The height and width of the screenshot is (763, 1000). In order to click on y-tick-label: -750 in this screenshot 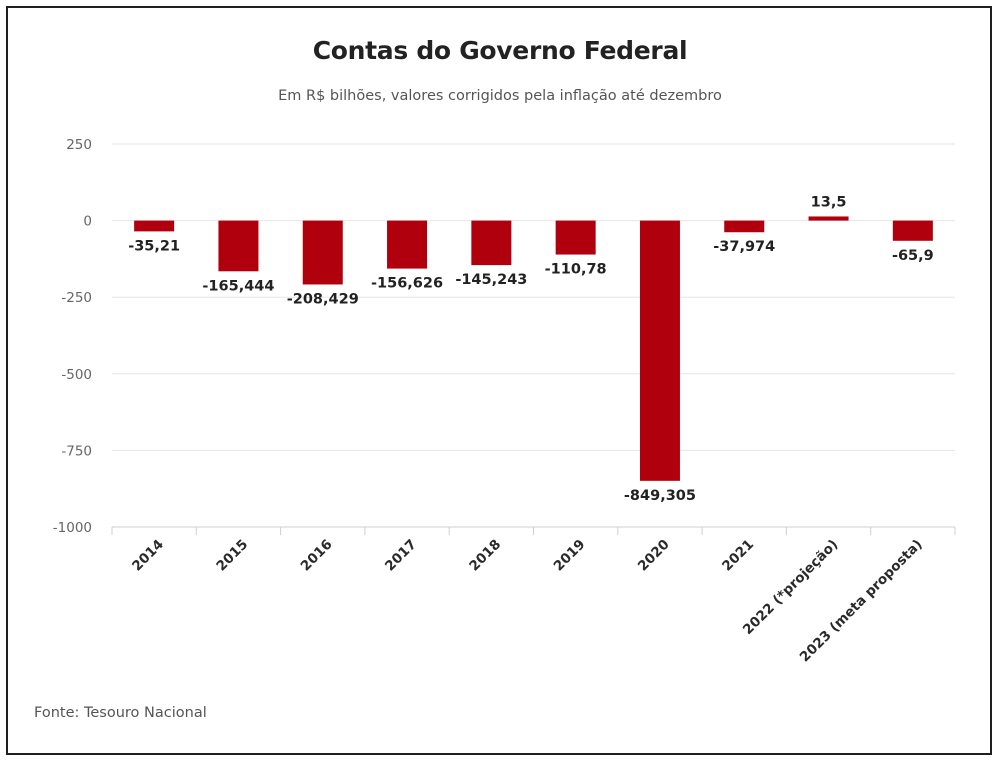, I will do `click(76, 451)`.